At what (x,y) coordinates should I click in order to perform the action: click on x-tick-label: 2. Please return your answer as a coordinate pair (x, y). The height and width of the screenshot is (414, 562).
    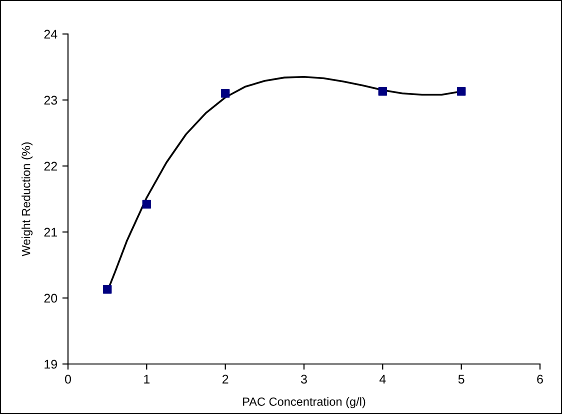
    Looking at the image, I should click on (225, 379).